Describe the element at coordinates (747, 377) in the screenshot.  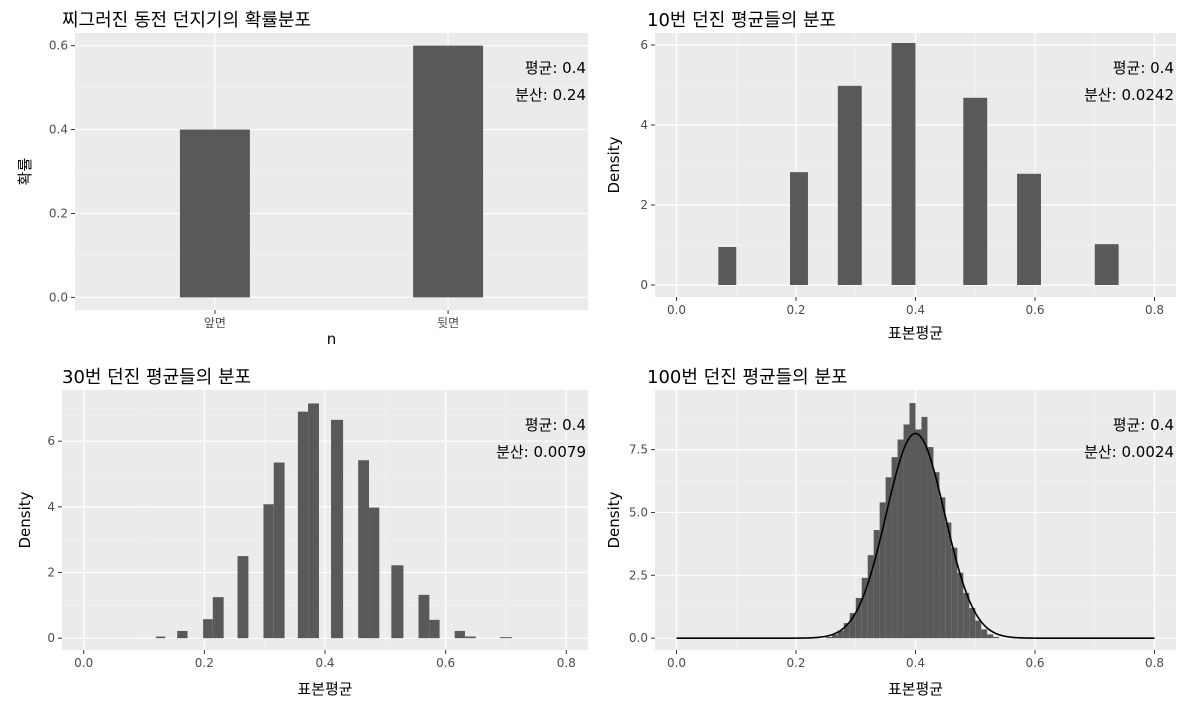
I see `chart-title: 100번 던진 평균들의 분포` at that location.